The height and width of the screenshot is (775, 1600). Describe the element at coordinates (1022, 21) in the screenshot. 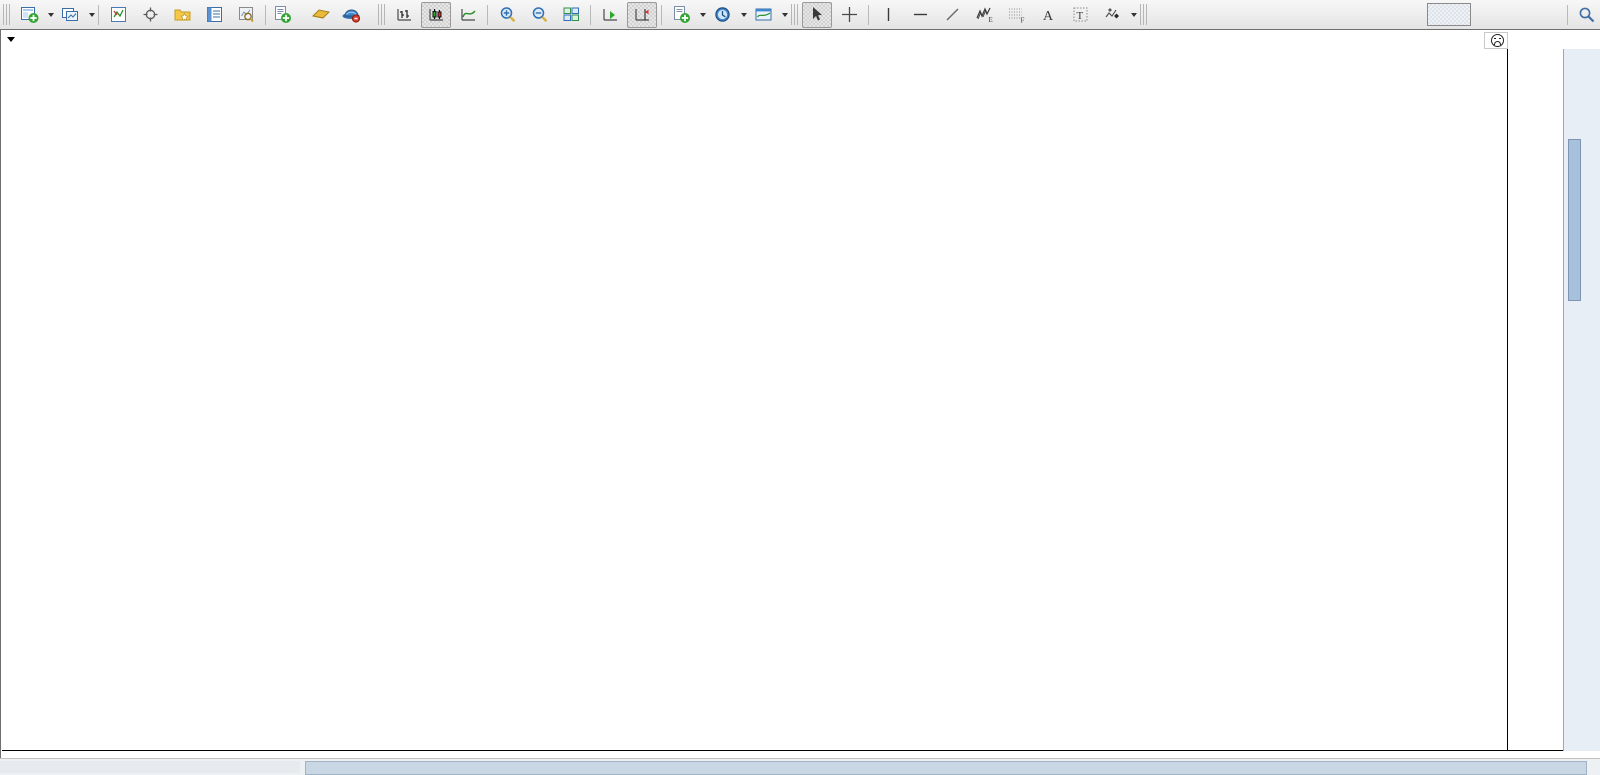

I see `svg-text: F` at that location.